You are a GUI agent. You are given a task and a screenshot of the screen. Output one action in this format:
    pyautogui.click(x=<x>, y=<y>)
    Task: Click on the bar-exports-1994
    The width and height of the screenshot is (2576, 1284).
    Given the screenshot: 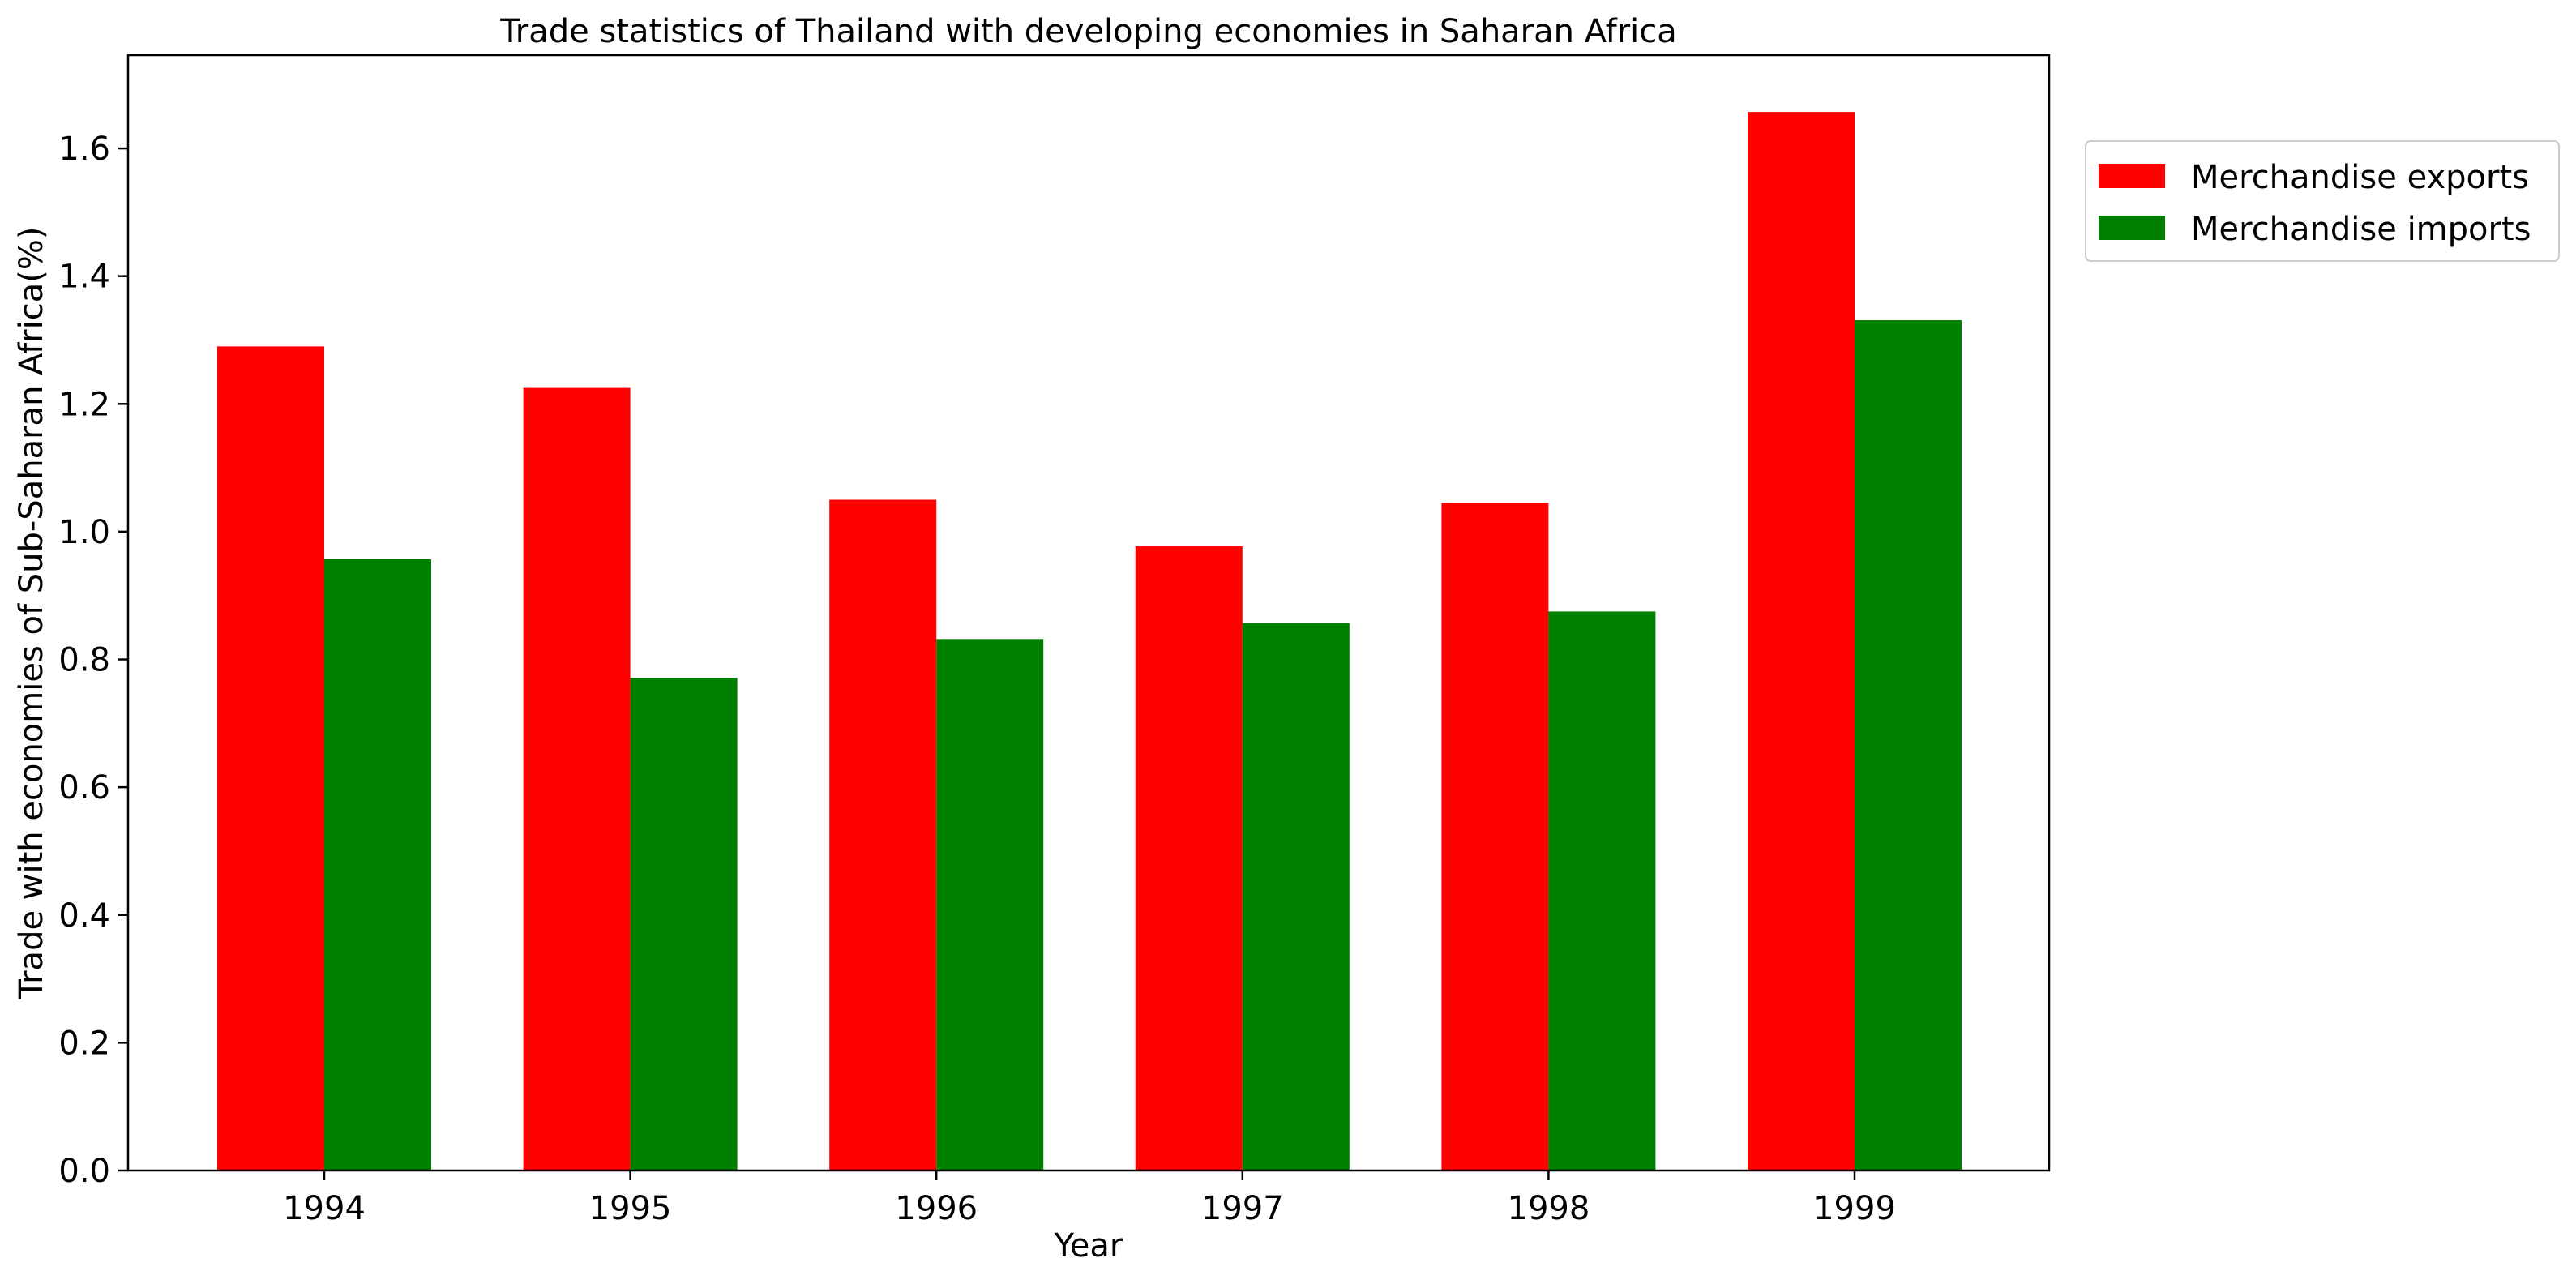 What is the action you would take?
    pyautogui.click(x=270, y=758)
    